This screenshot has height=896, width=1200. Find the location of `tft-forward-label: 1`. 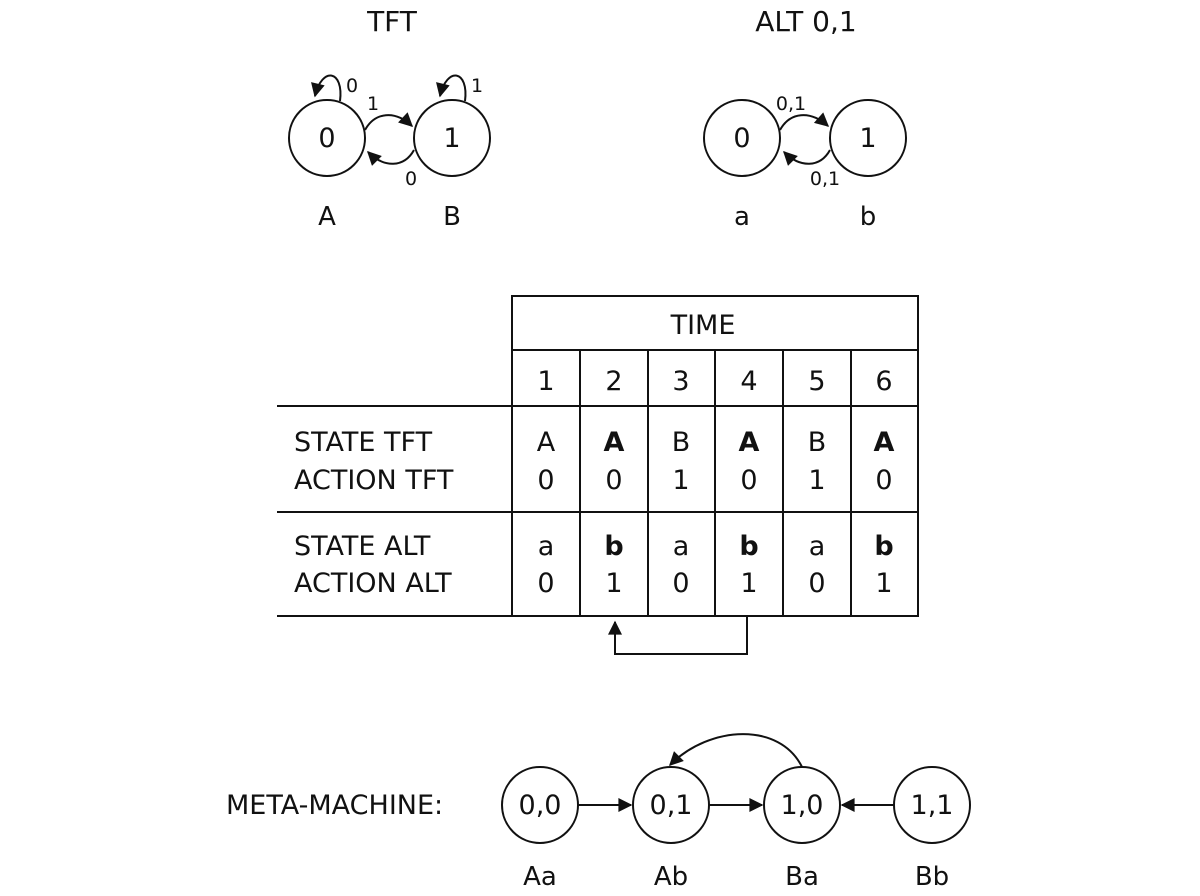

tft-forward-label: 1 is located at coordinates (373, 104).